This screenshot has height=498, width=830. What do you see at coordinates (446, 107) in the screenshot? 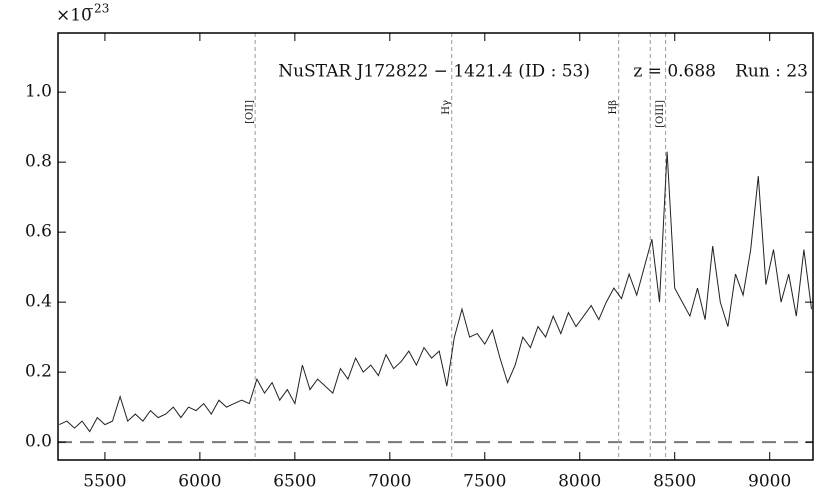
I see `emission-label: Hγ` at bounding box center [446, 107].